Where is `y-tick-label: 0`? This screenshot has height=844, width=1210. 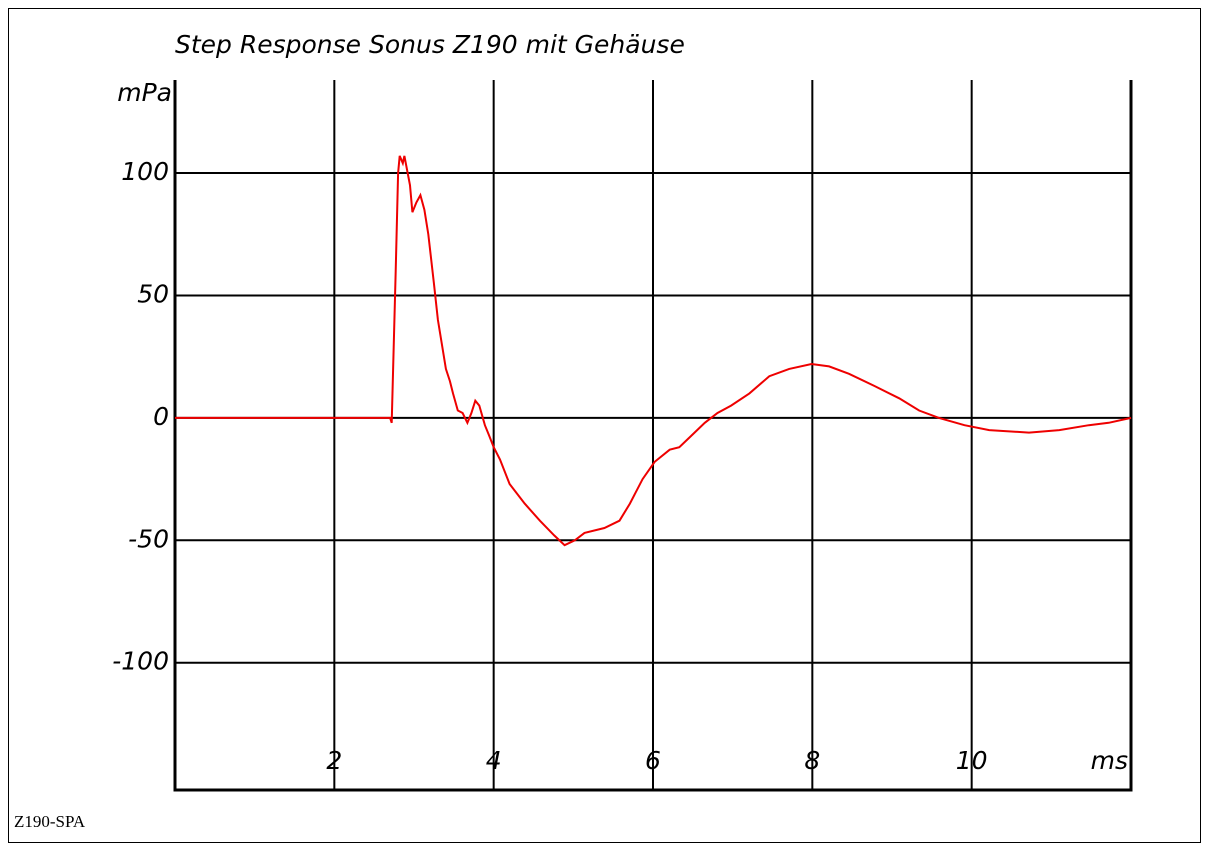 y-tick-label: 0 is located at coordinates (161, 416).